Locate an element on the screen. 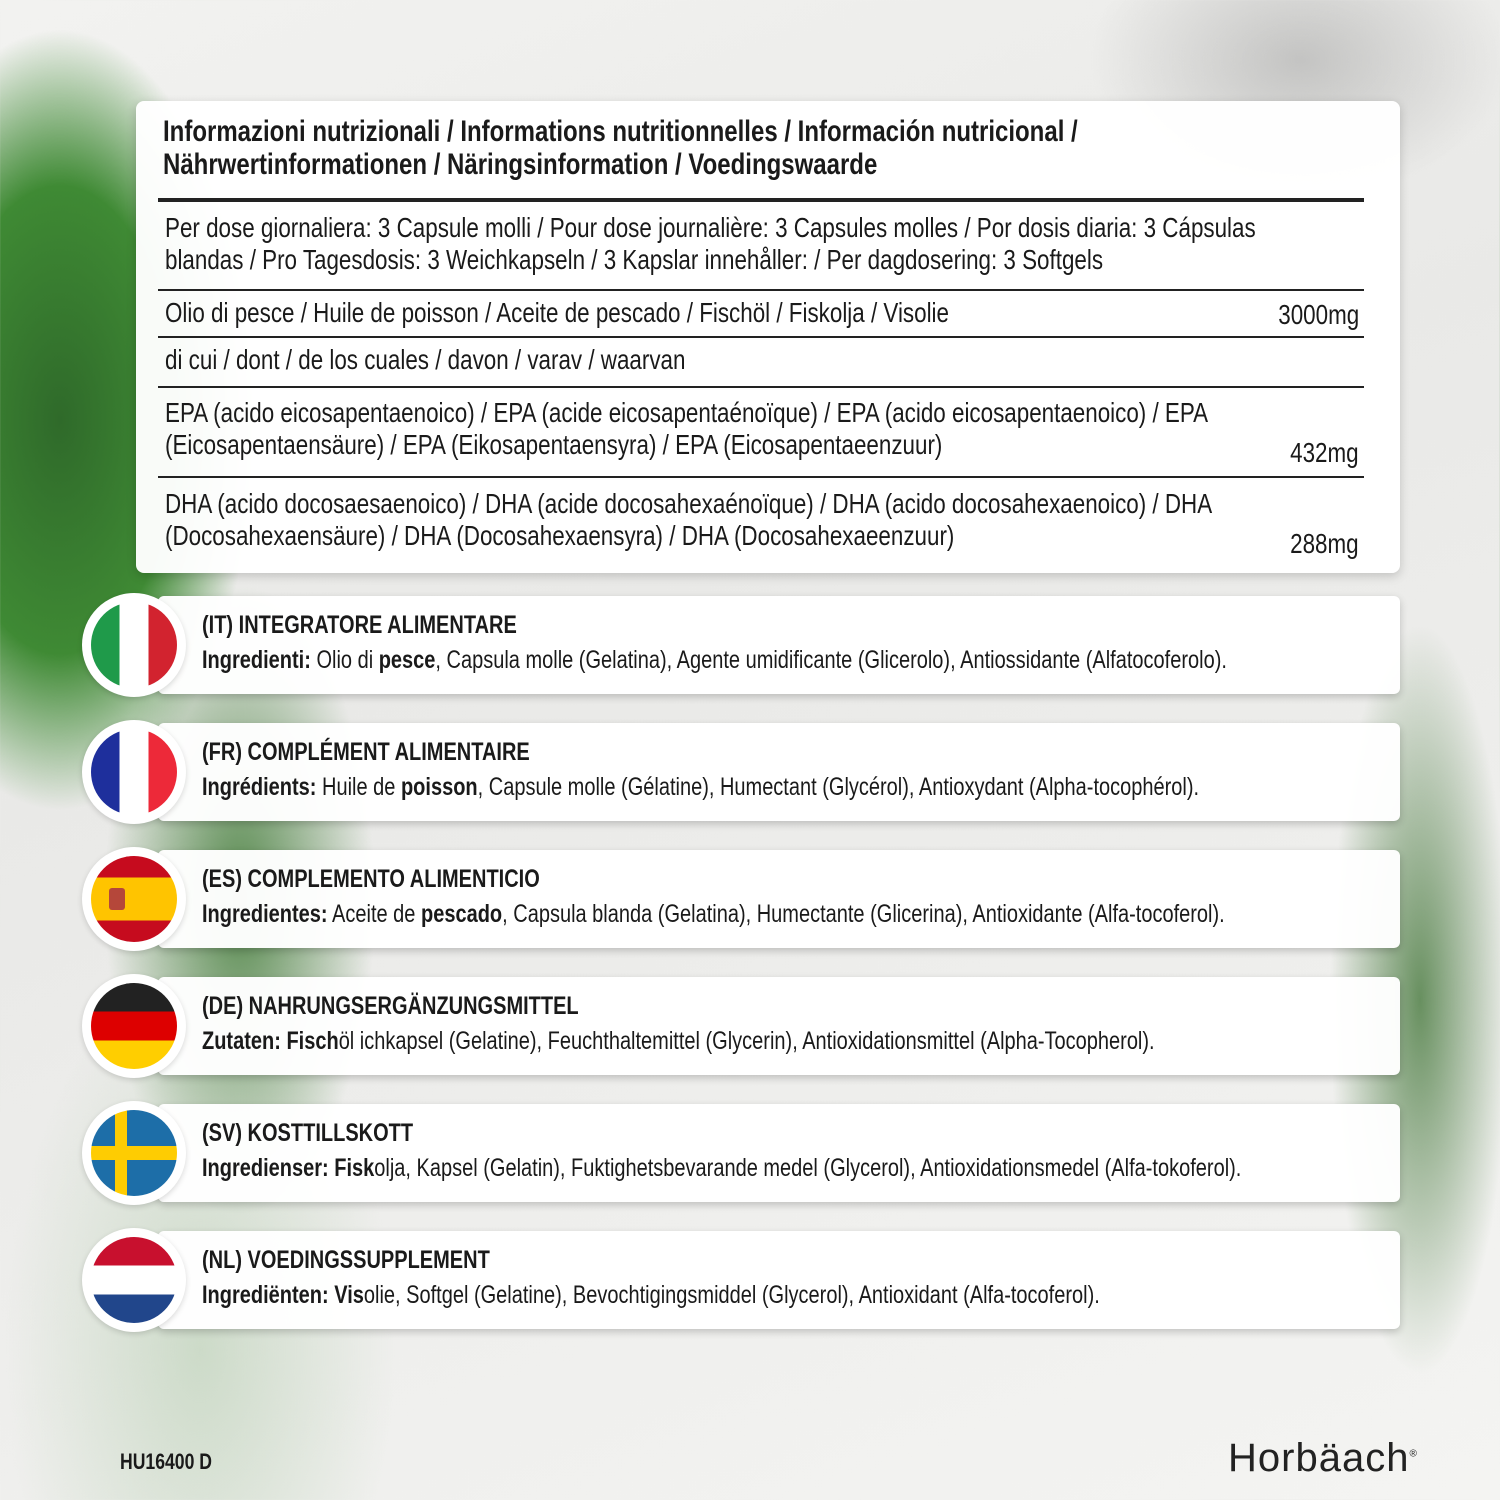 The width and height of the screenshot is (1500, 1500). card-title: (SV) KOSTTILLSKOTT is located at coordinates (334, 1133).